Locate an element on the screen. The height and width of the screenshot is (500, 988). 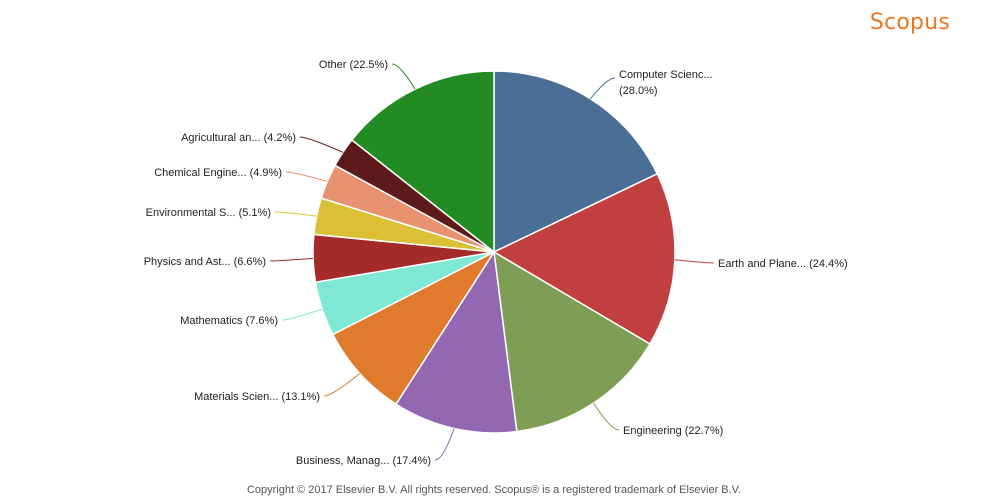
slice-label: Environmental S... (5.1%) is located at coordinates (208, 213).